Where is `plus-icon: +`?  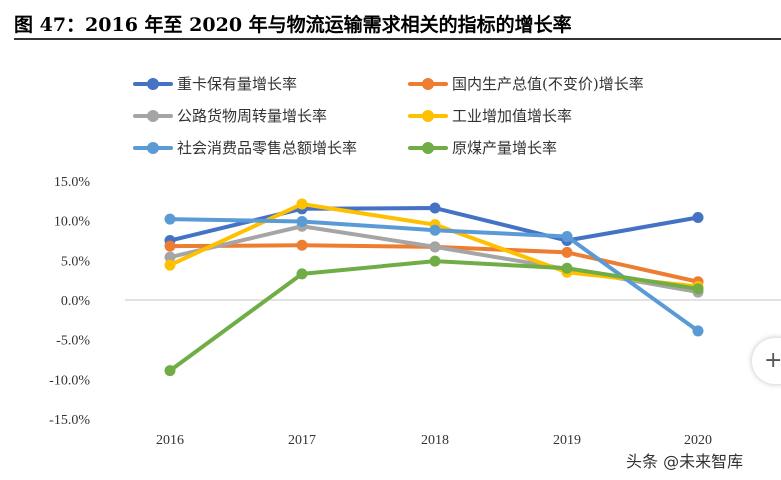 plus-icon: + is located at coordinates (772, 360).